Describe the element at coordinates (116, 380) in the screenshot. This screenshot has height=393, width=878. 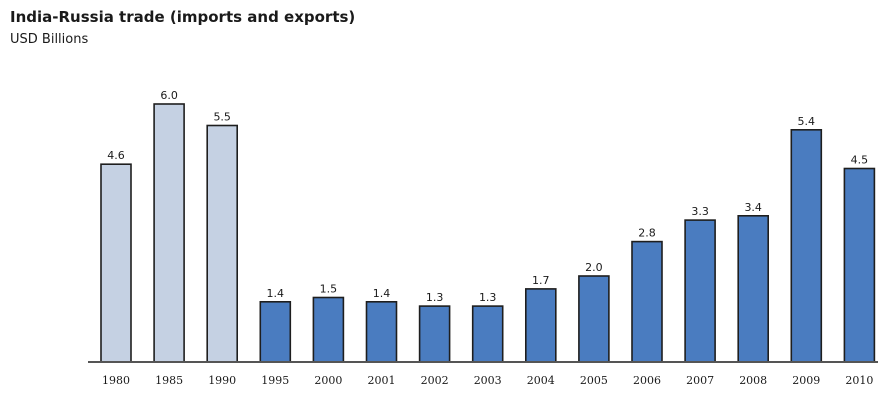
I see `x-tick-label-1980: 1980` at that location.